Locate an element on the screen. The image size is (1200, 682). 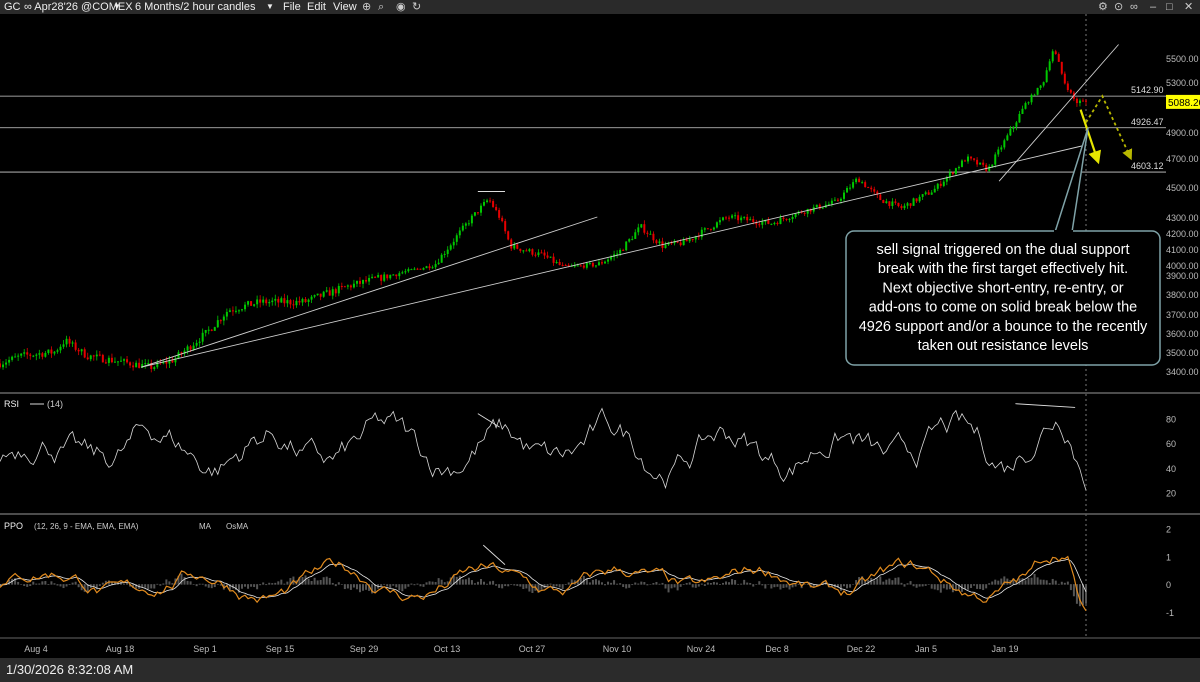
rsi-params: (14) is located at coordinates (55, 404).